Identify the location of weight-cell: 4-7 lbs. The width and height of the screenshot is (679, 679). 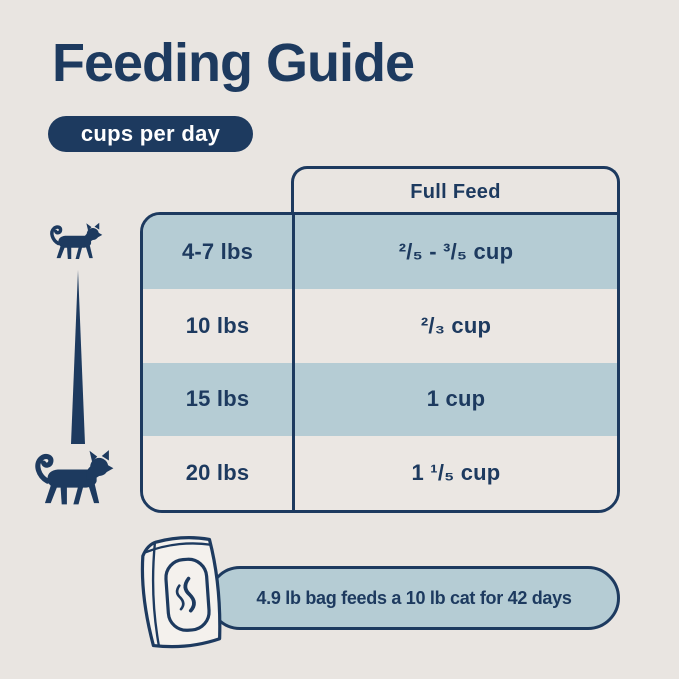
(217, 252).